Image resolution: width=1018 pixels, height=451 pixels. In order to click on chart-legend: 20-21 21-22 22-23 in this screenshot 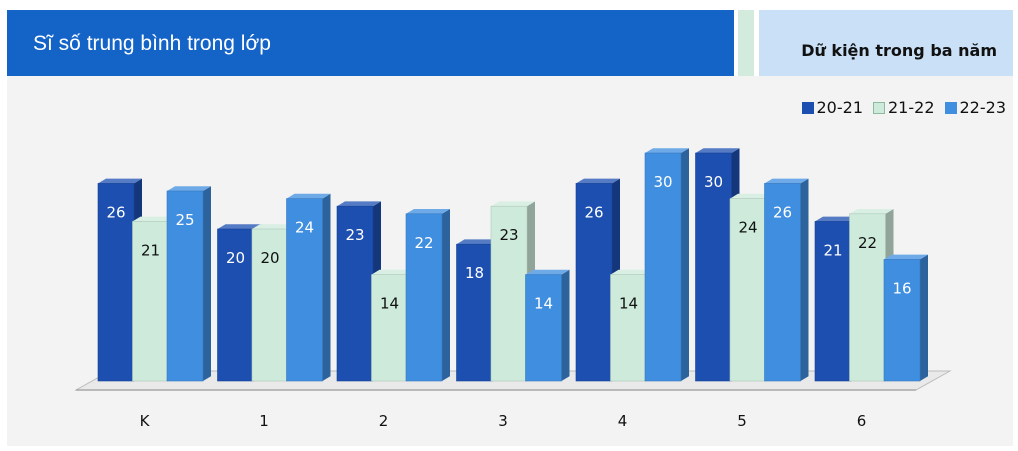, I will do `click(904, 107)`.